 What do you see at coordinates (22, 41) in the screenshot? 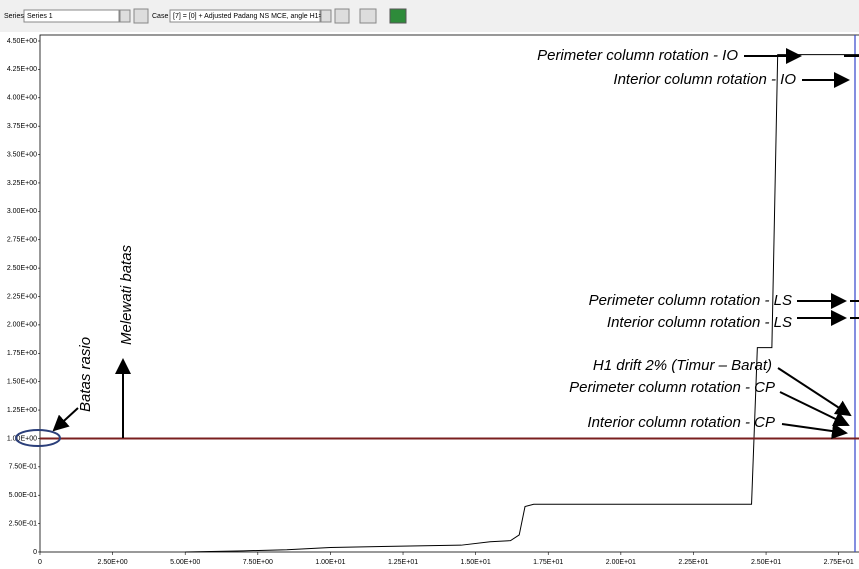
I see `y-tick-label: 4.50E+00` at bounding box center [22, 41].